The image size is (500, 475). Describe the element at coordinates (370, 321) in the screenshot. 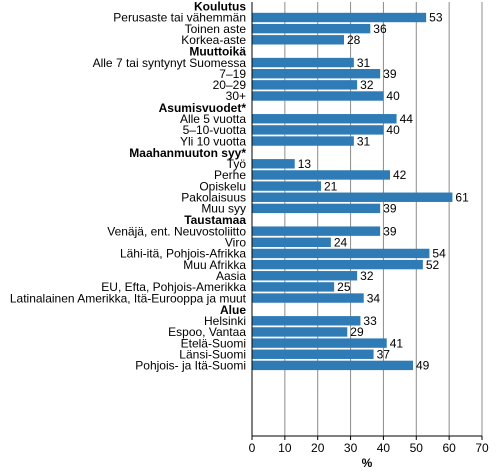

I see `value-label-5-0: 33` at that location.